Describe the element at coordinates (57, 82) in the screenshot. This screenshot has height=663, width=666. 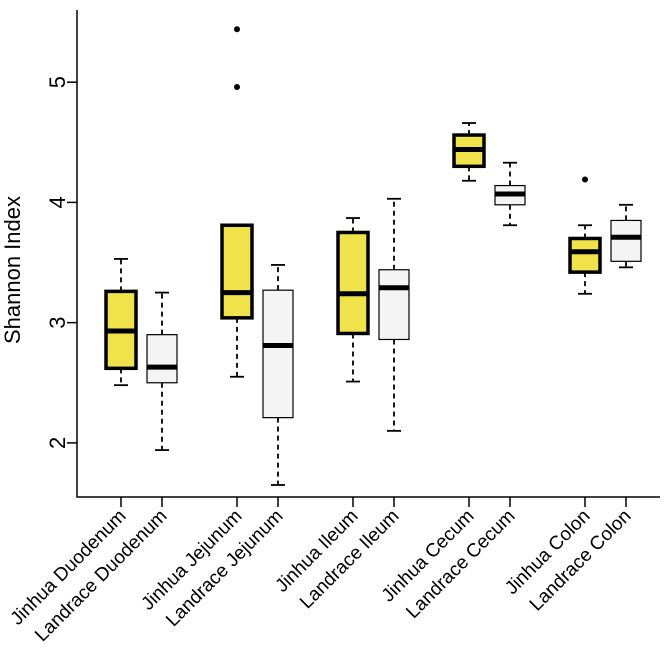
I see `y-tick-label: 5` at that location.